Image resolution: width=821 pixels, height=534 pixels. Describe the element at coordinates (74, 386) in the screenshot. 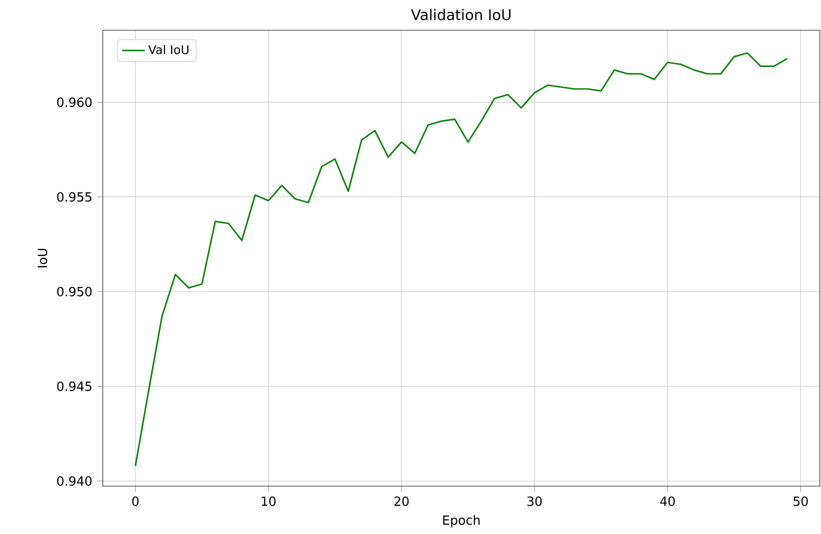

I see `y-tick-label: 0.945` at that location.